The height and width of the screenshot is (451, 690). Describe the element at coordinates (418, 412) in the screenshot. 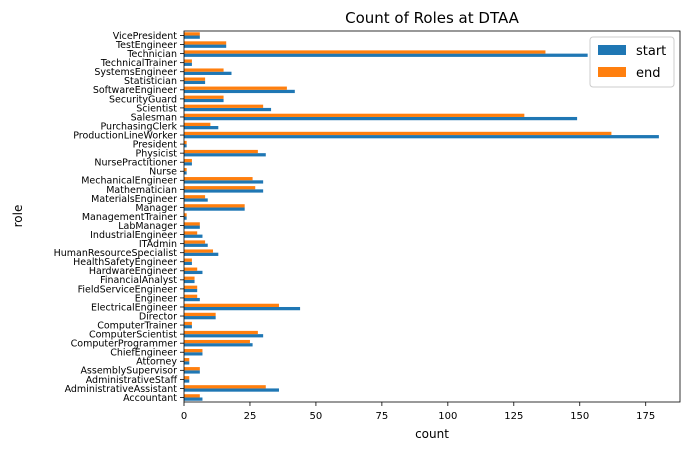

I see `x-axis-ticks: 0 25 50 75 100 125 150 175` at that location.